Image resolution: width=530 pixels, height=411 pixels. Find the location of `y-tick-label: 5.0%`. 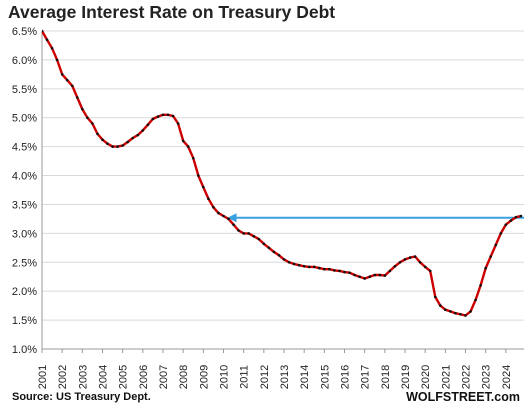

y-tick-label: 5.0% is located at coordinates (24, 119).